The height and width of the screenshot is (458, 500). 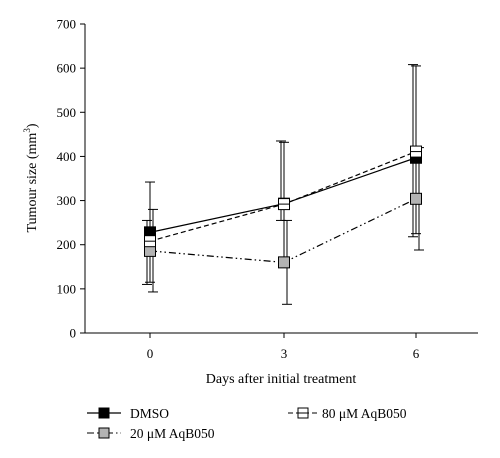 I want to click on legend: DMSO 20 μM AqB050 80 μM AqB050, so click(x=247, y=423).